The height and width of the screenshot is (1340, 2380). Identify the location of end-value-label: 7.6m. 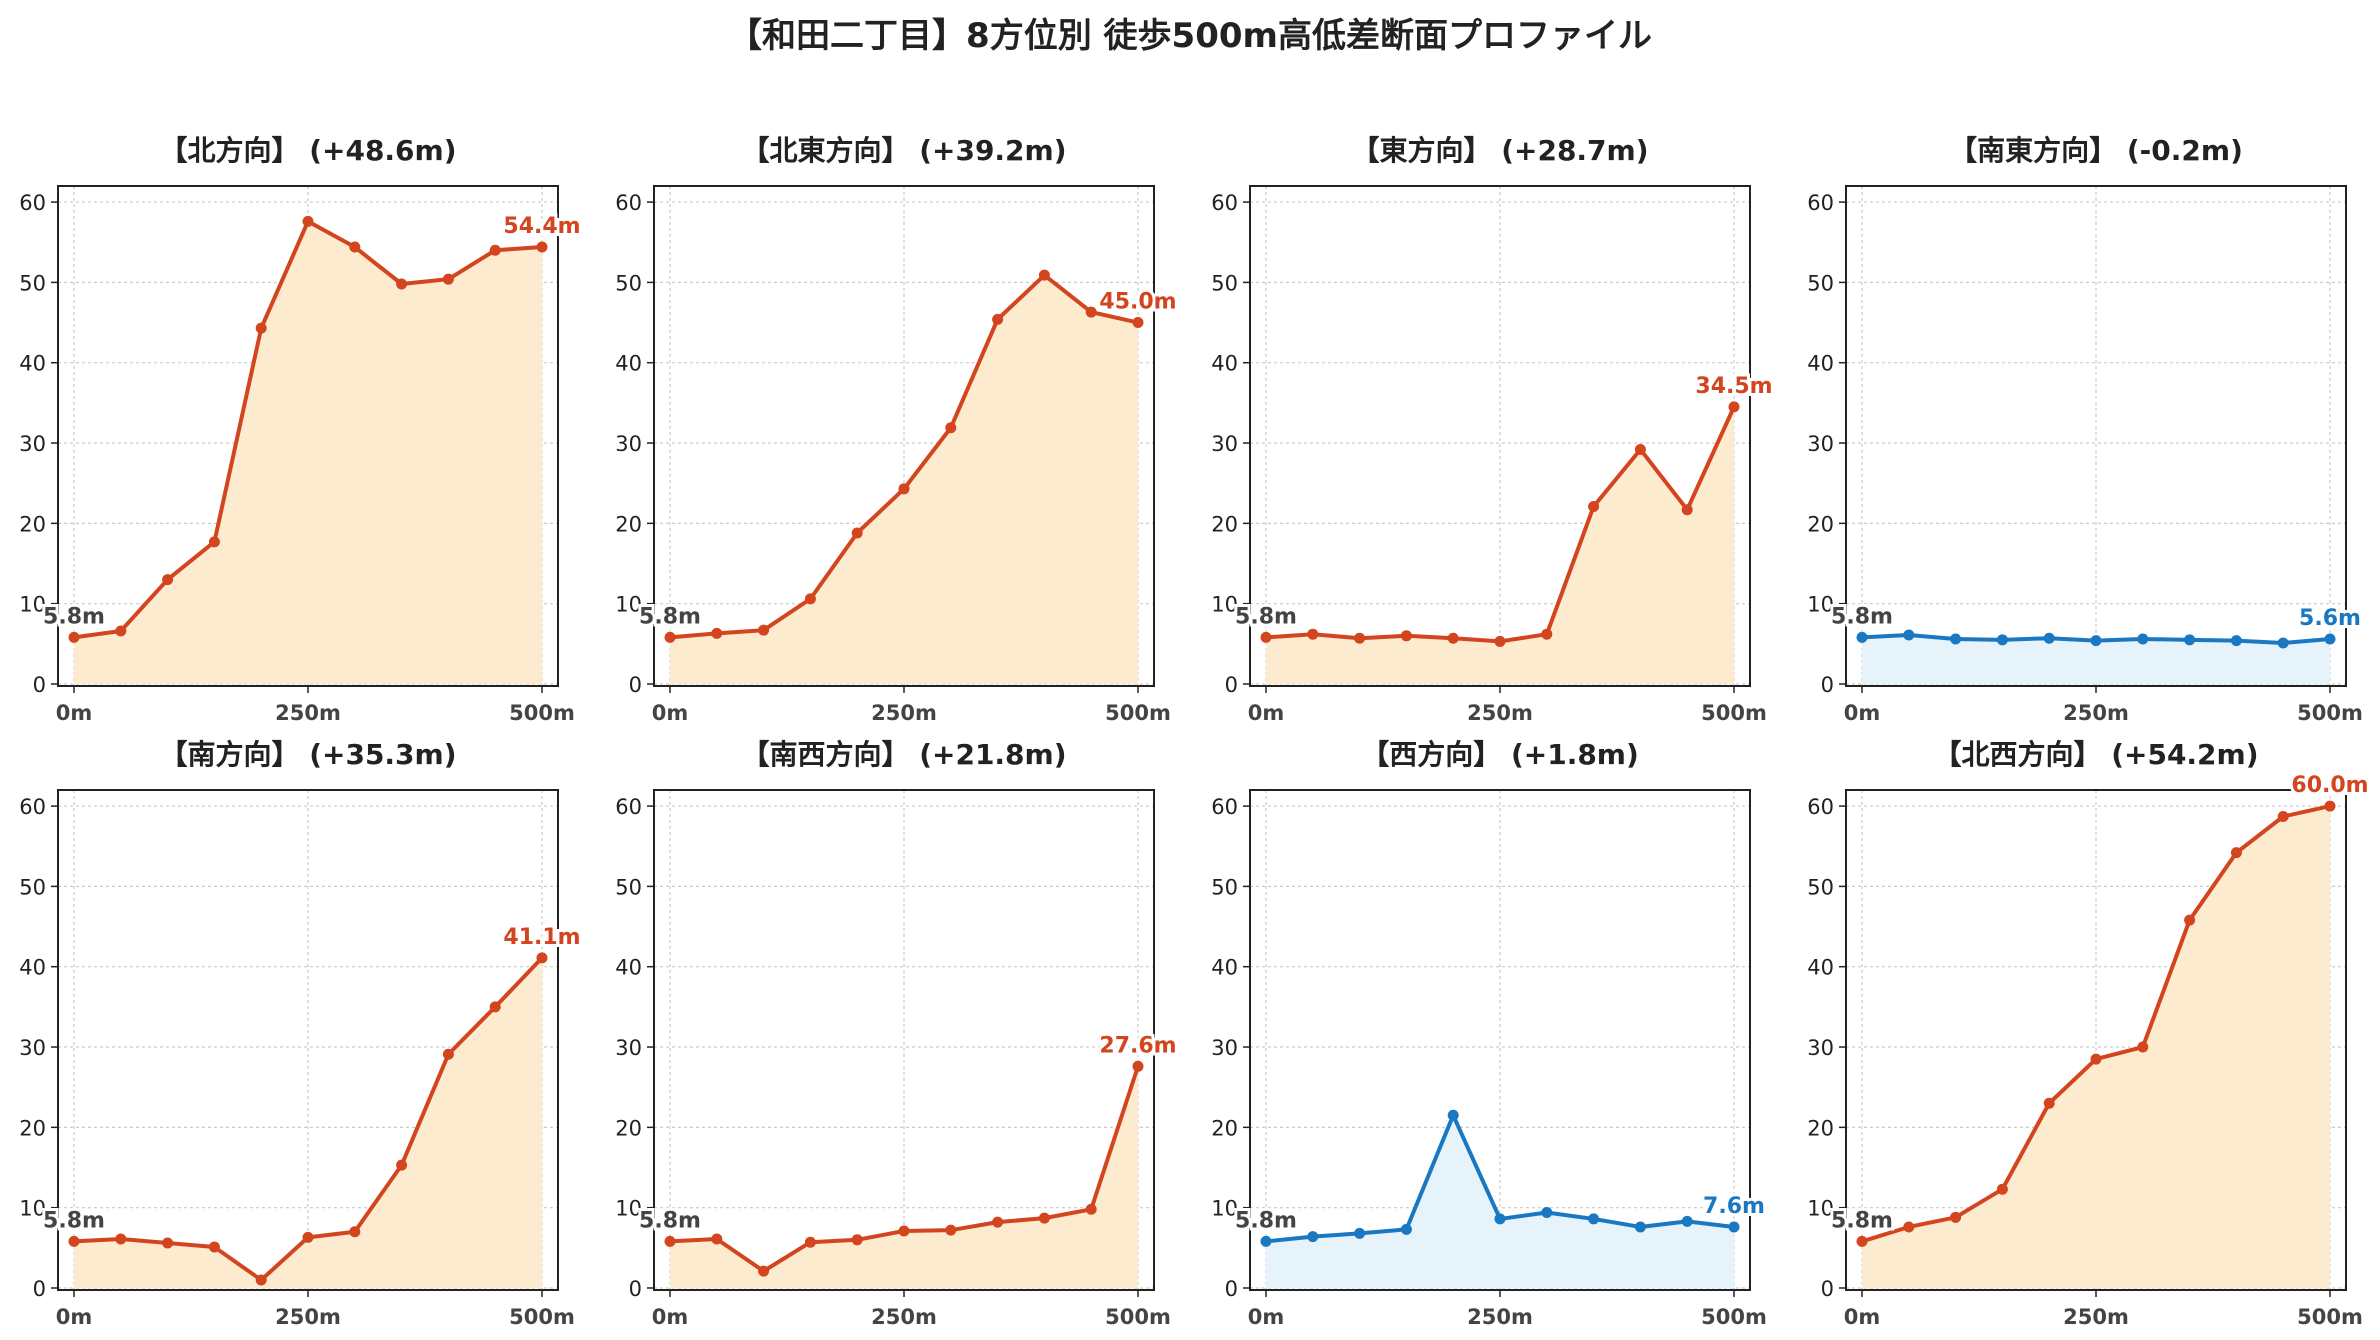
(1734, 1206).